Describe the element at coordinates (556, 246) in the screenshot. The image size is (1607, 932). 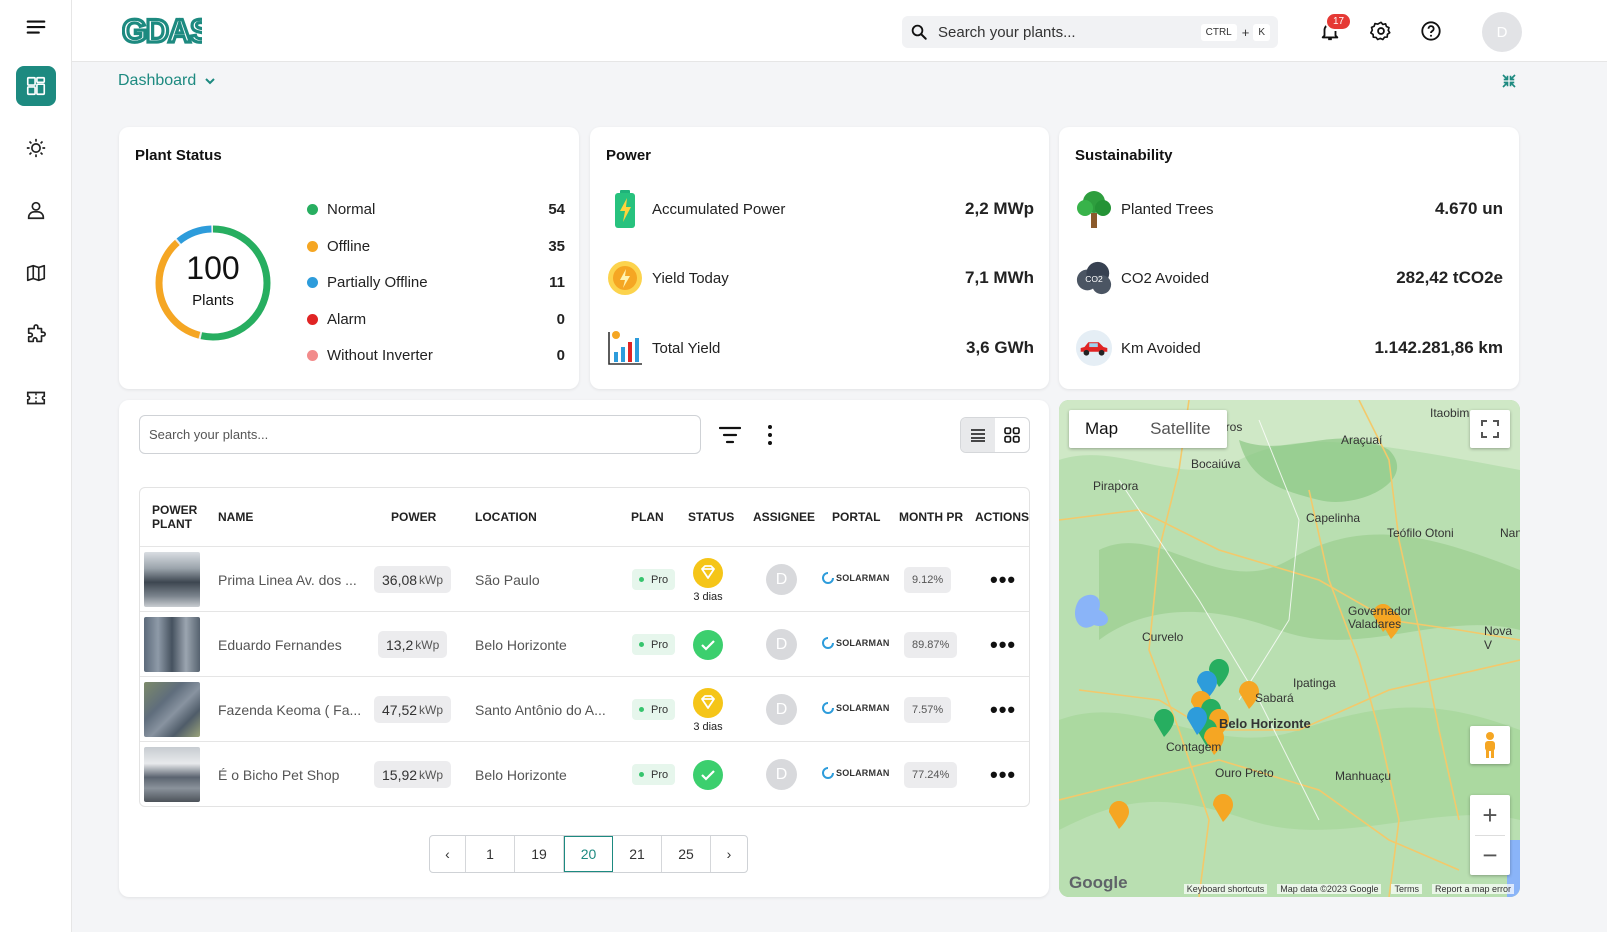
I see `status-value: 35` at that location.